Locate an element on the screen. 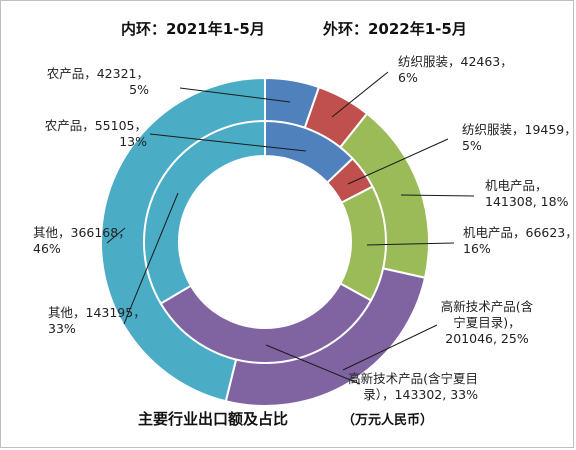 This screenshot has height=450, width=576. inner-data-label-0: 农产品，55105， 13% is located at coordinates (96, 133).